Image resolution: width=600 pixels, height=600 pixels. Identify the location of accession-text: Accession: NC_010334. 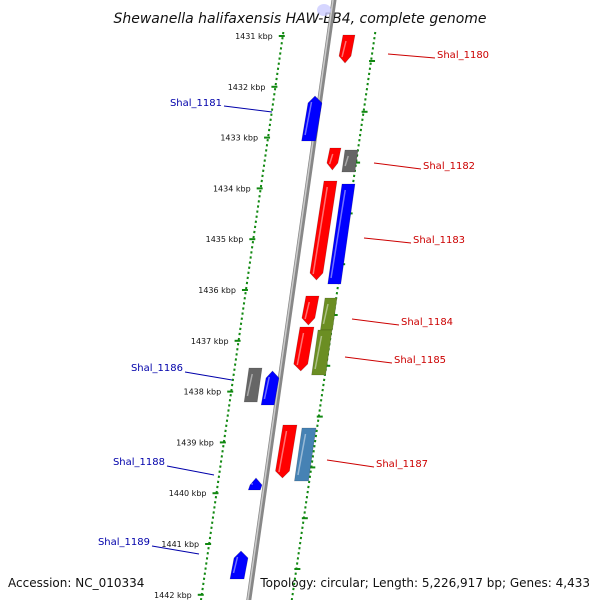
(76, 583).